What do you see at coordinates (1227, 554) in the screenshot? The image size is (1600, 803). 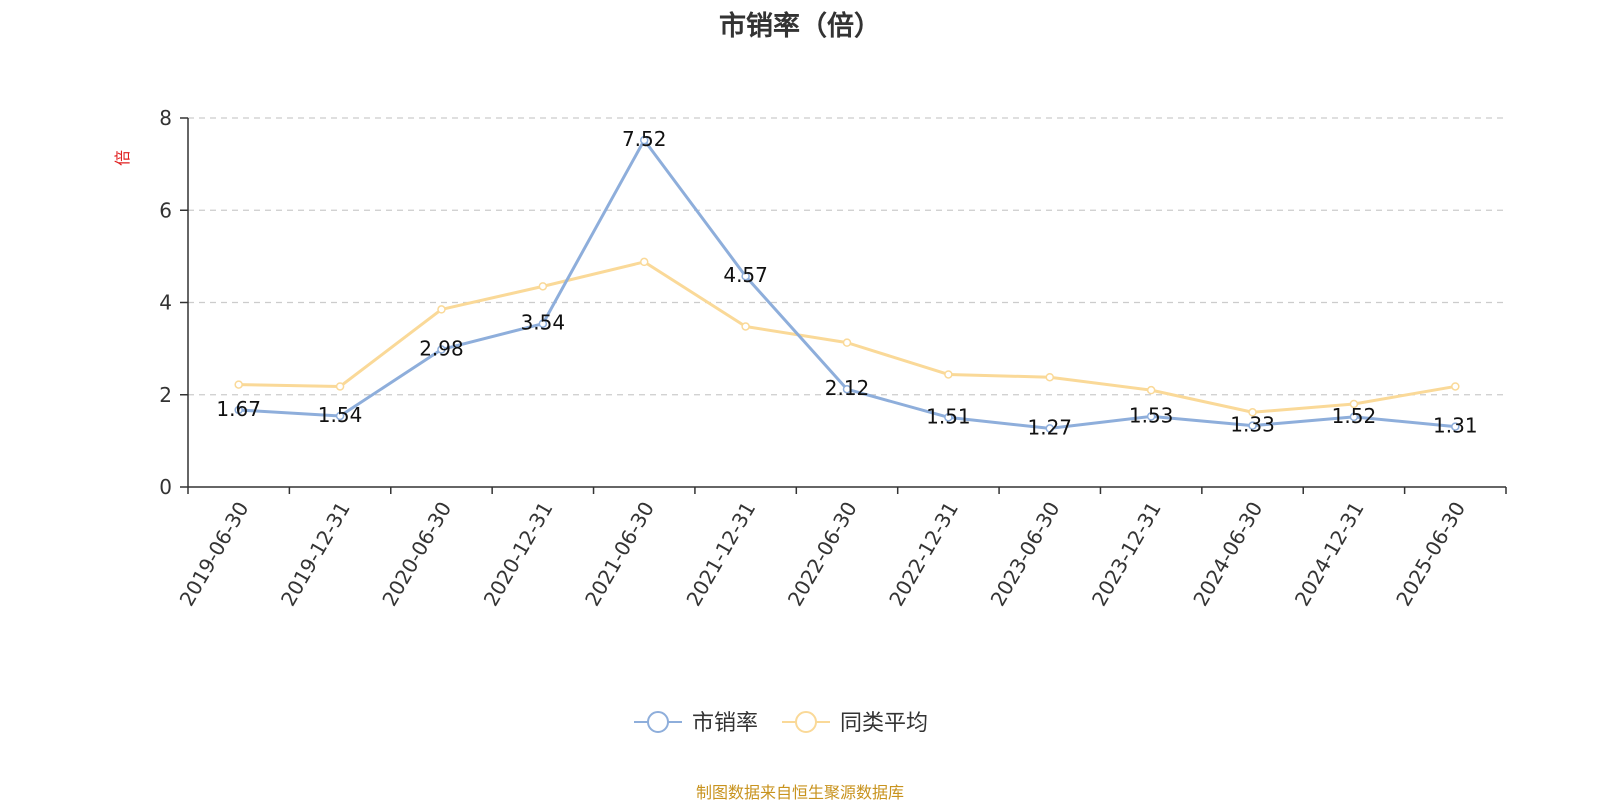 I see `x-tick-label: 2024-06-30` at bounding box center [1227, 554].